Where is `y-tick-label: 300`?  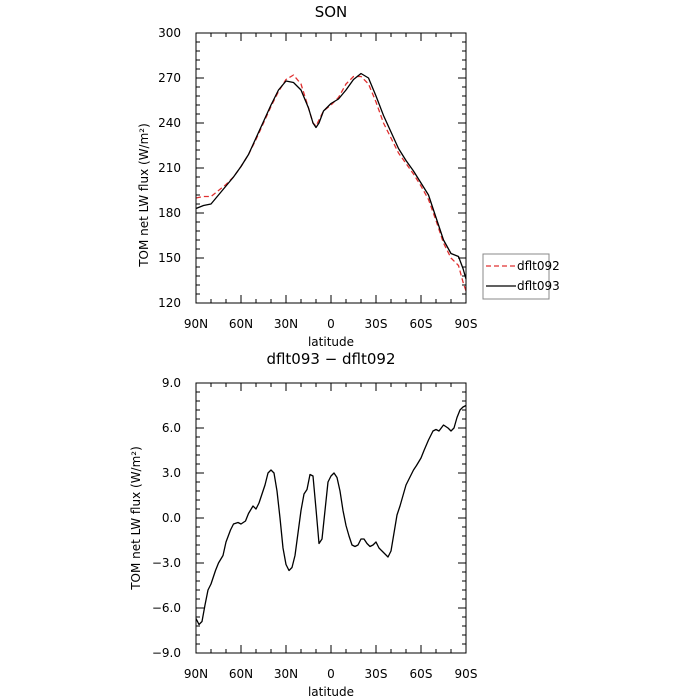
y-tick-label: 300 is located at coordinates (169, 33).